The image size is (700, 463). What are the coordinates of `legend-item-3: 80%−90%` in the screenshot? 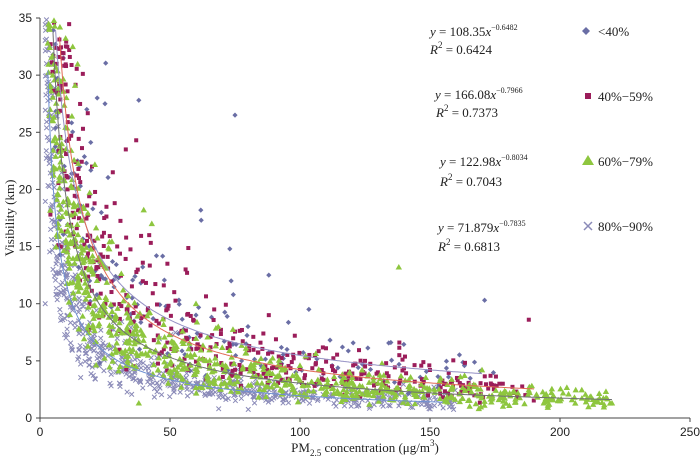 It's located at (618, 226).